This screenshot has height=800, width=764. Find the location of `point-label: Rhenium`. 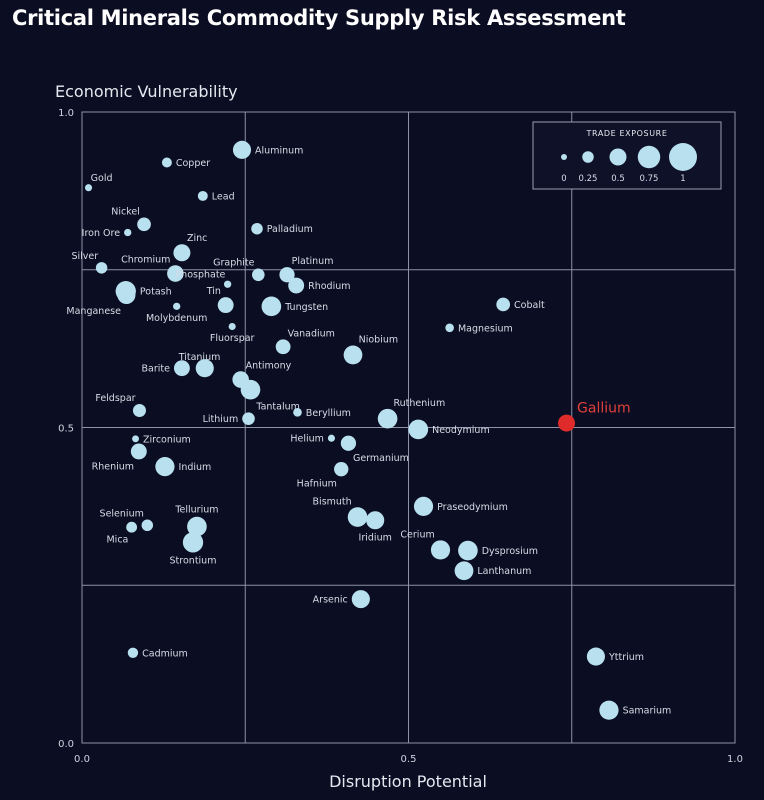

point-label: Rhenium is located at coordinates (113, 466).